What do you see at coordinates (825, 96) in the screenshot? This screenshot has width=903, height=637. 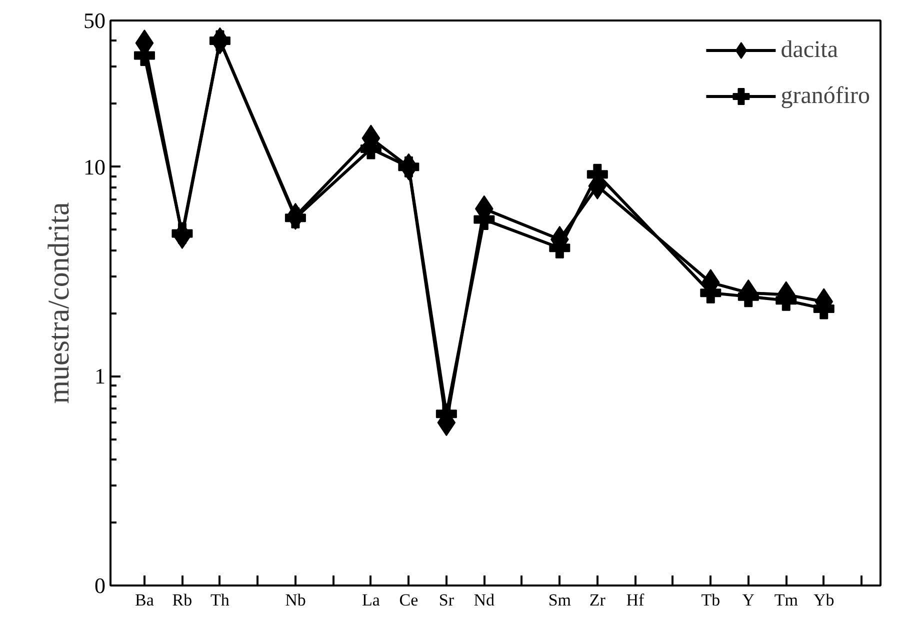 I see `legend-label: granófiro` at bounding box center [825, 96].